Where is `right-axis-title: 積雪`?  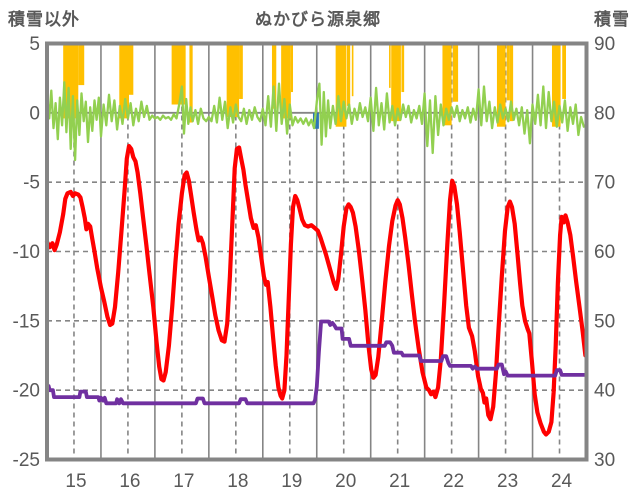
right-axis-title: 積雪 is located at coordinates (612, 19).